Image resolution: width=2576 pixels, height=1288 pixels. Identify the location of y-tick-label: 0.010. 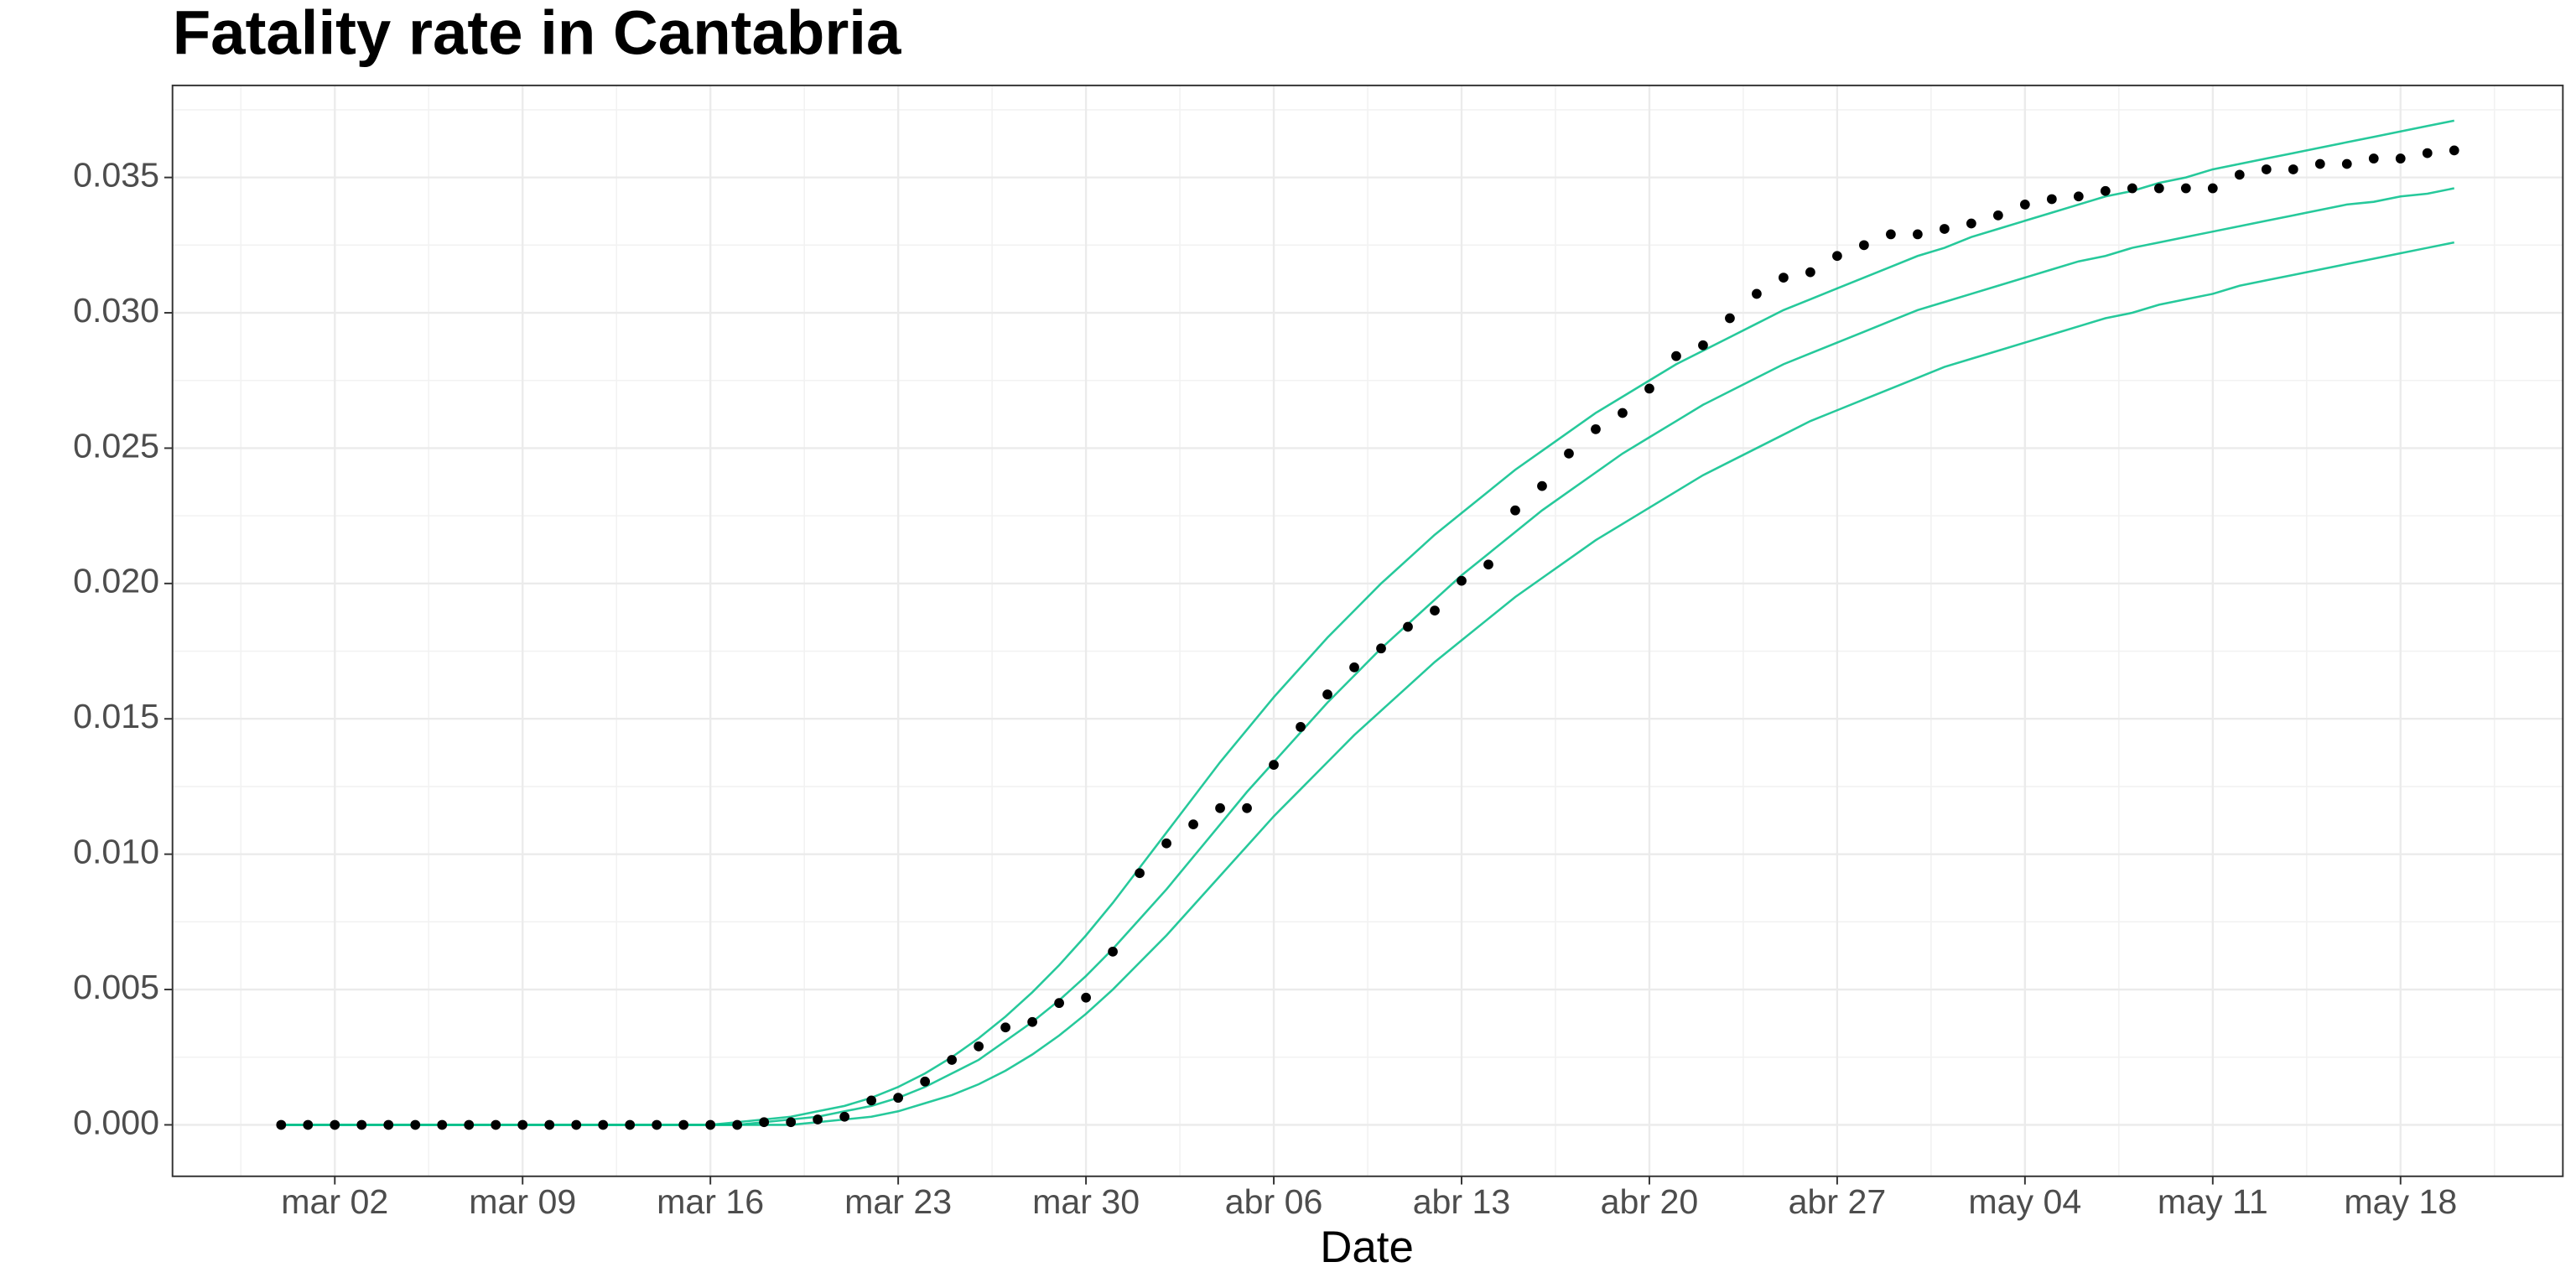
(116, 852).